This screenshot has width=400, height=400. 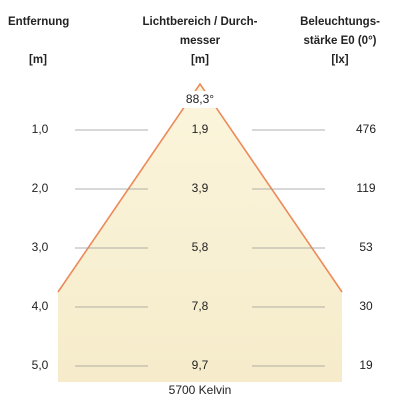 What do you see at coordinates (40, 306) in the screenshot?
I see `distance: 4,0` at bounding box center [40, 306].